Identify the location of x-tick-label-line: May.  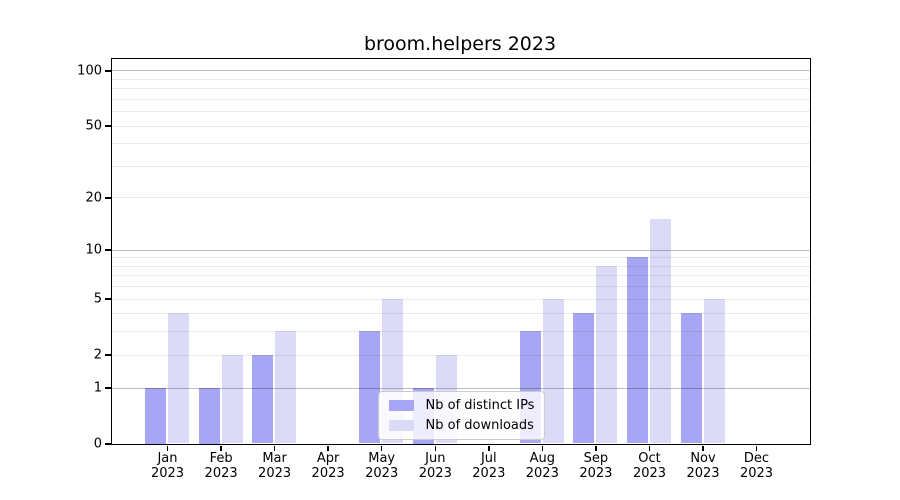
(382, 458).